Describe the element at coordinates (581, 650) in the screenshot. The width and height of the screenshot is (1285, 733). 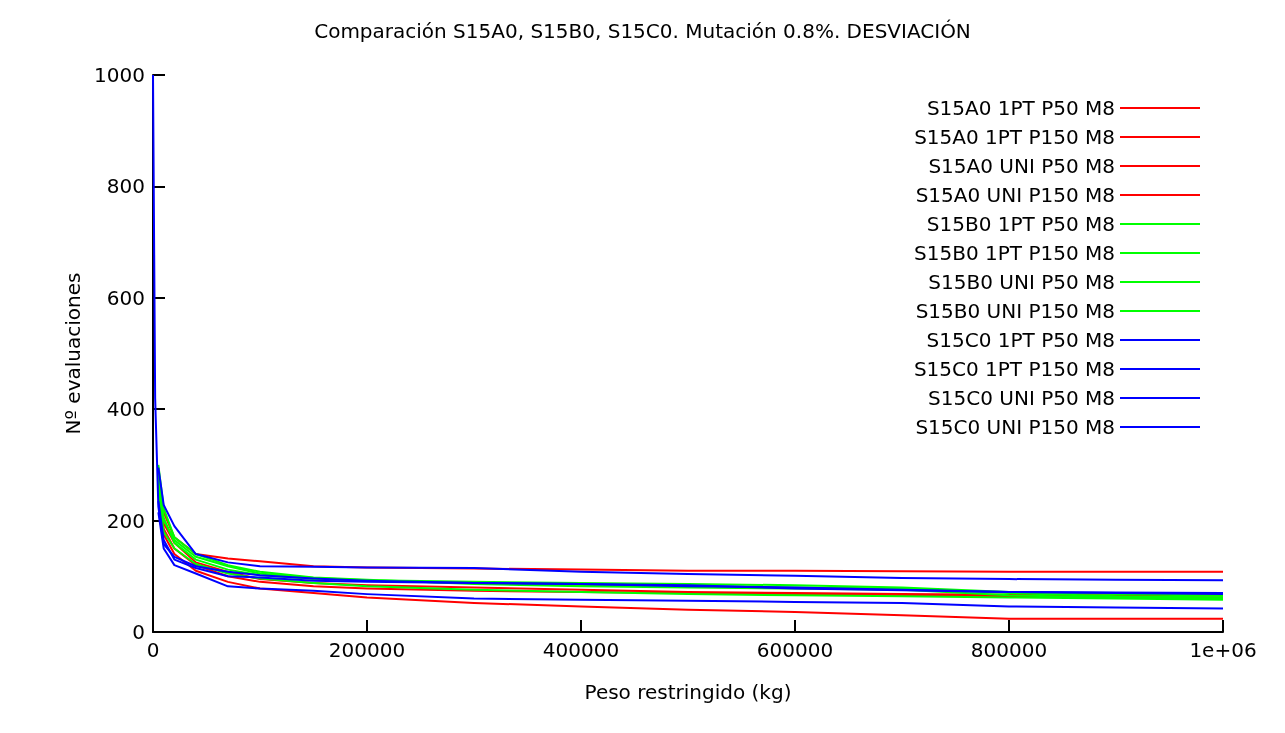
I see `x-tick-label: 400000` at that location.